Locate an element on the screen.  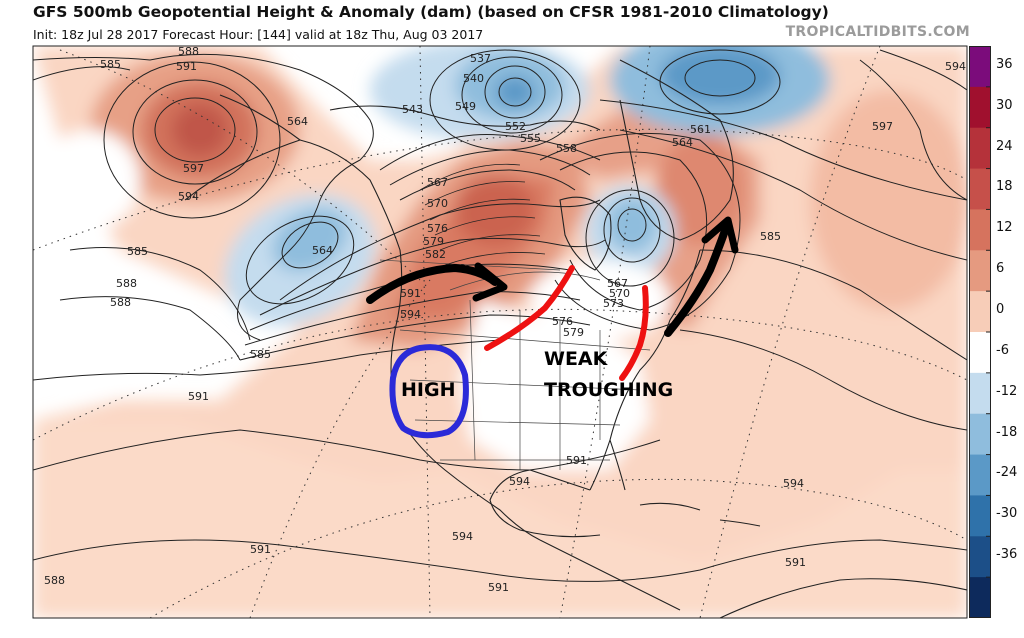
colorbar-tick-label: 30 is located at coordinates (1004, 105).